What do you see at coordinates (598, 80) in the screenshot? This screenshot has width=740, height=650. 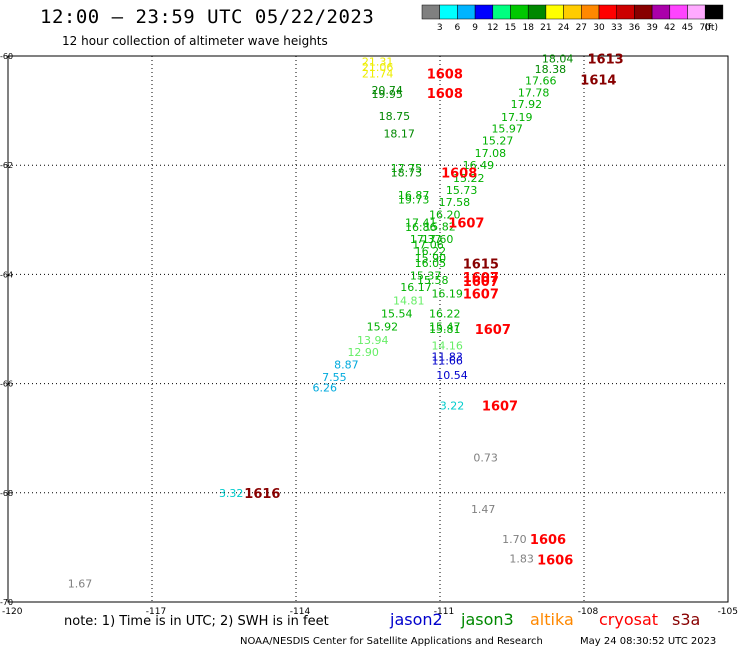 I see `pass-time-label: 1614` at bounding box center [598, 80].